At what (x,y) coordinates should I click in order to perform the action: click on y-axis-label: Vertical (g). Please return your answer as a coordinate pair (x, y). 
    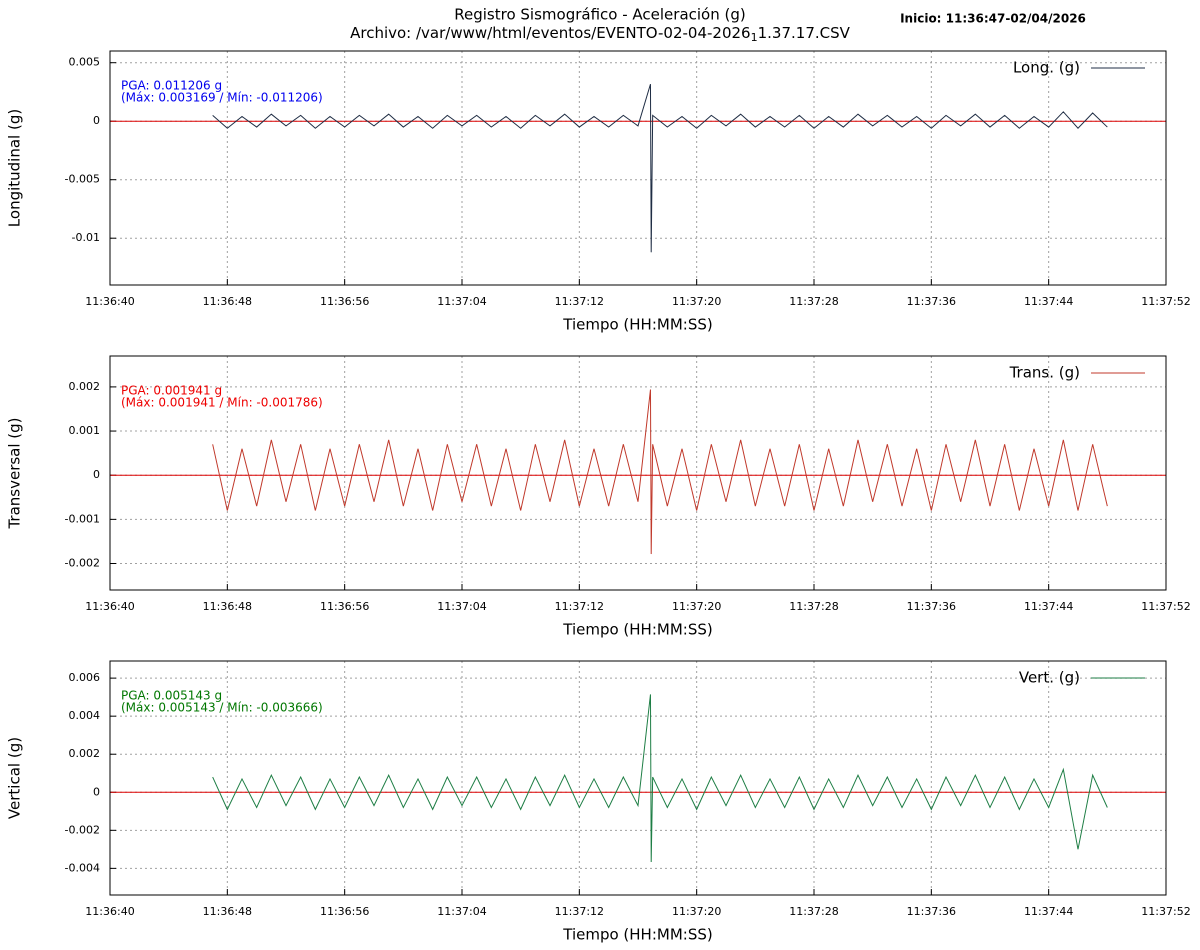
    Looking at the image, I should click on (15, 778).